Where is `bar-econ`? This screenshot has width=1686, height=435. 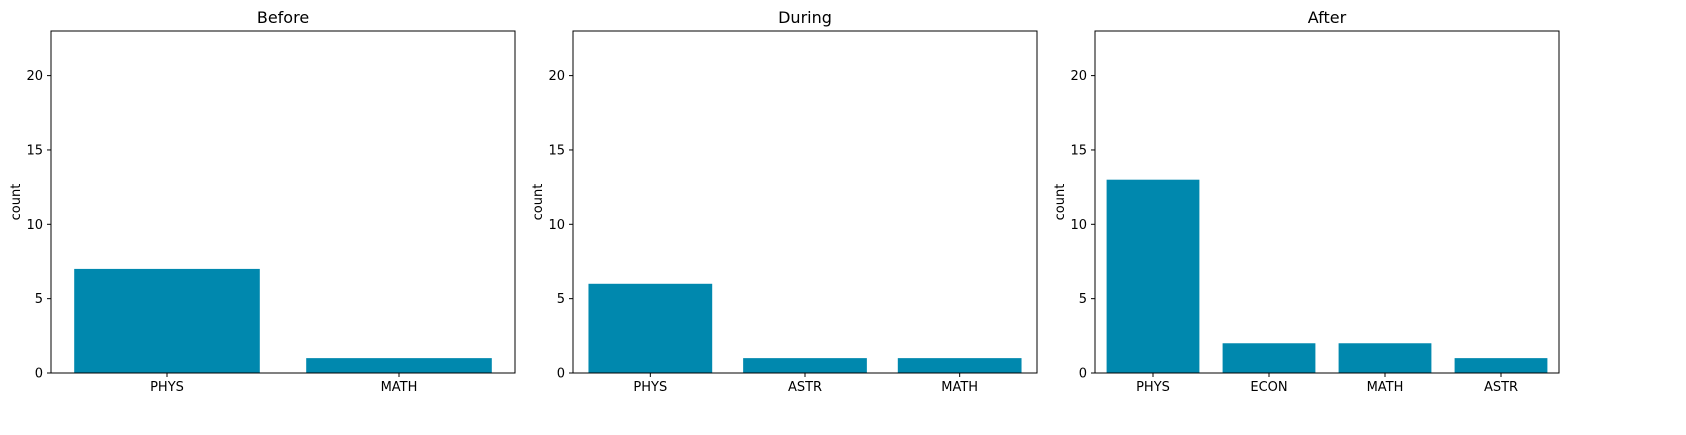
bar-econ is located at coordinates (1269, 358).